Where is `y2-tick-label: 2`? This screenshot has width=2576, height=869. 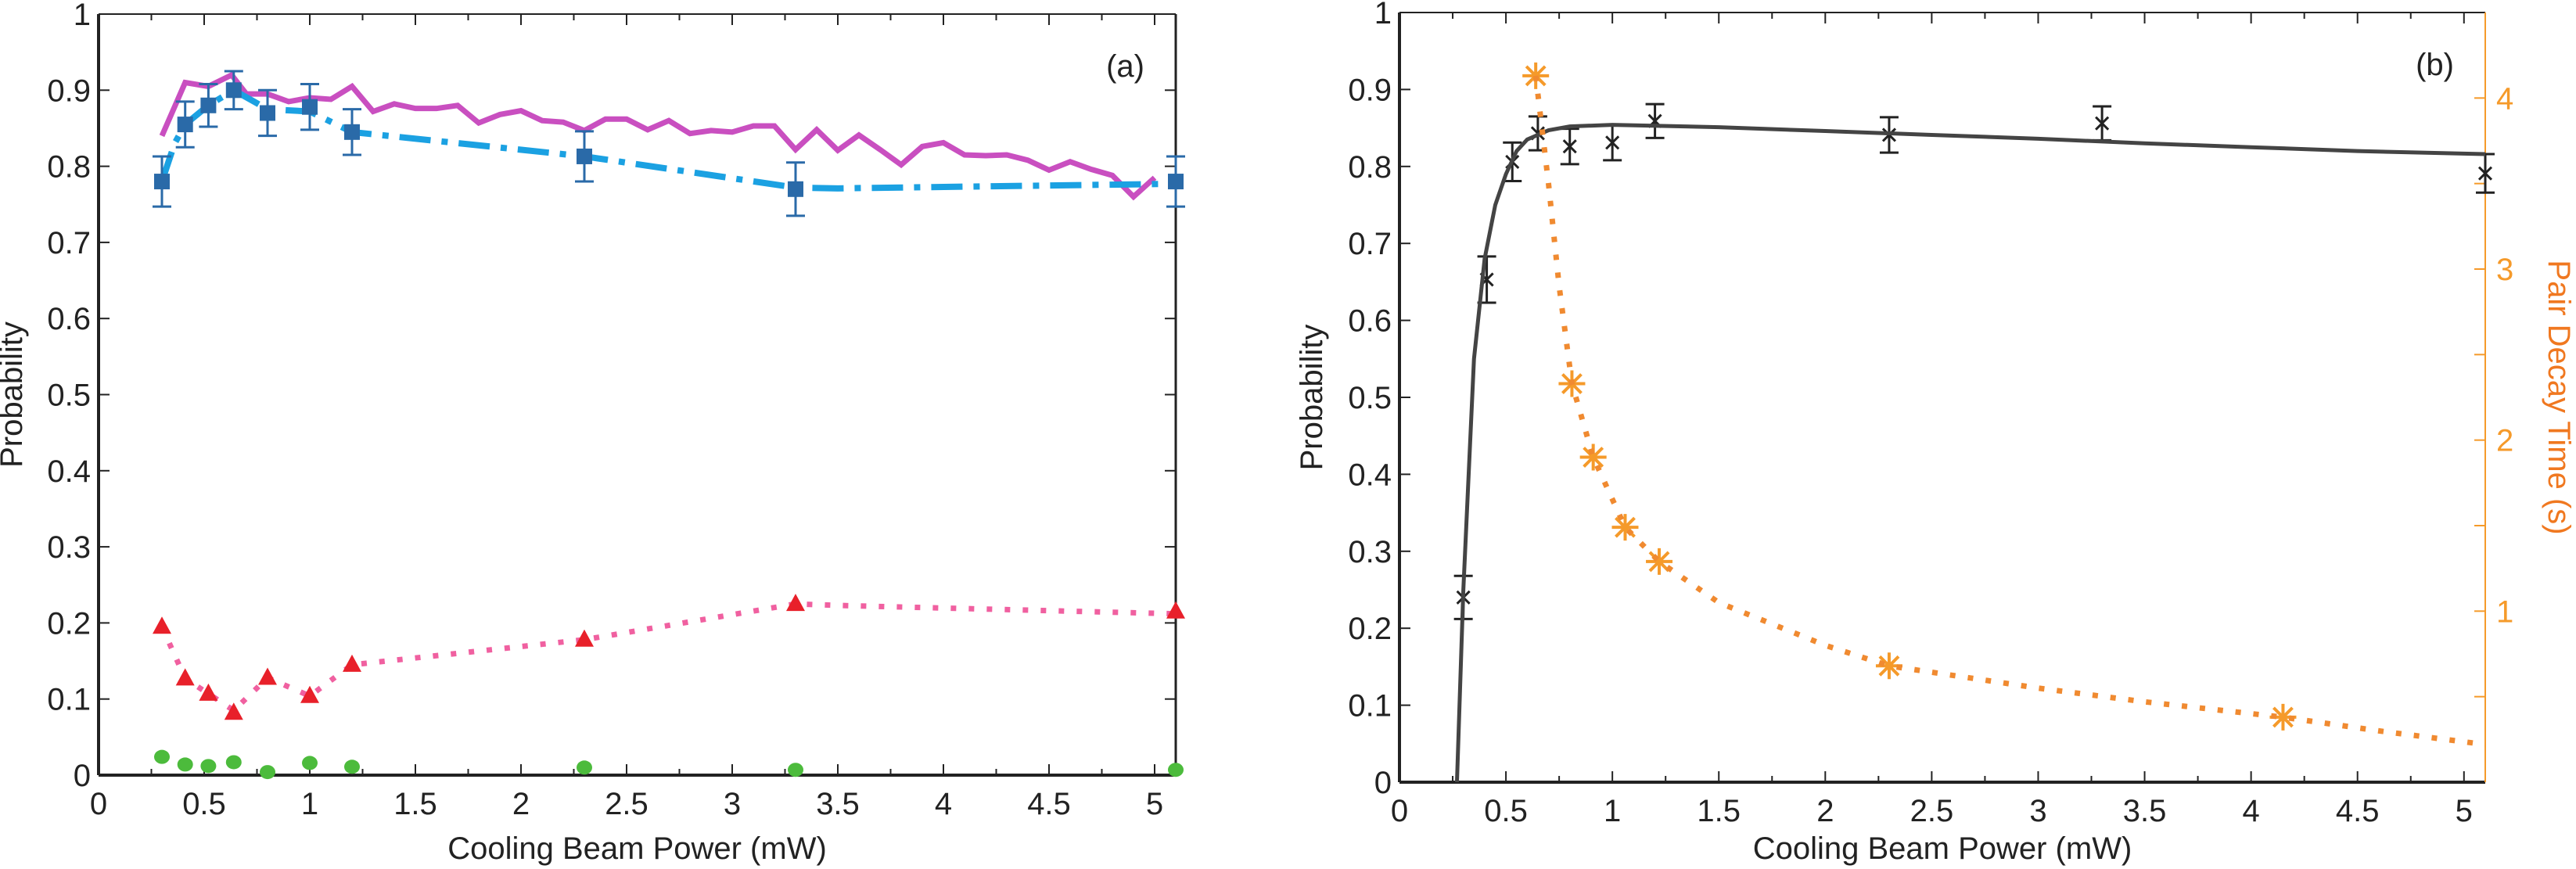
y2-tick-label: 2 is located at coordinates (2504, 441).